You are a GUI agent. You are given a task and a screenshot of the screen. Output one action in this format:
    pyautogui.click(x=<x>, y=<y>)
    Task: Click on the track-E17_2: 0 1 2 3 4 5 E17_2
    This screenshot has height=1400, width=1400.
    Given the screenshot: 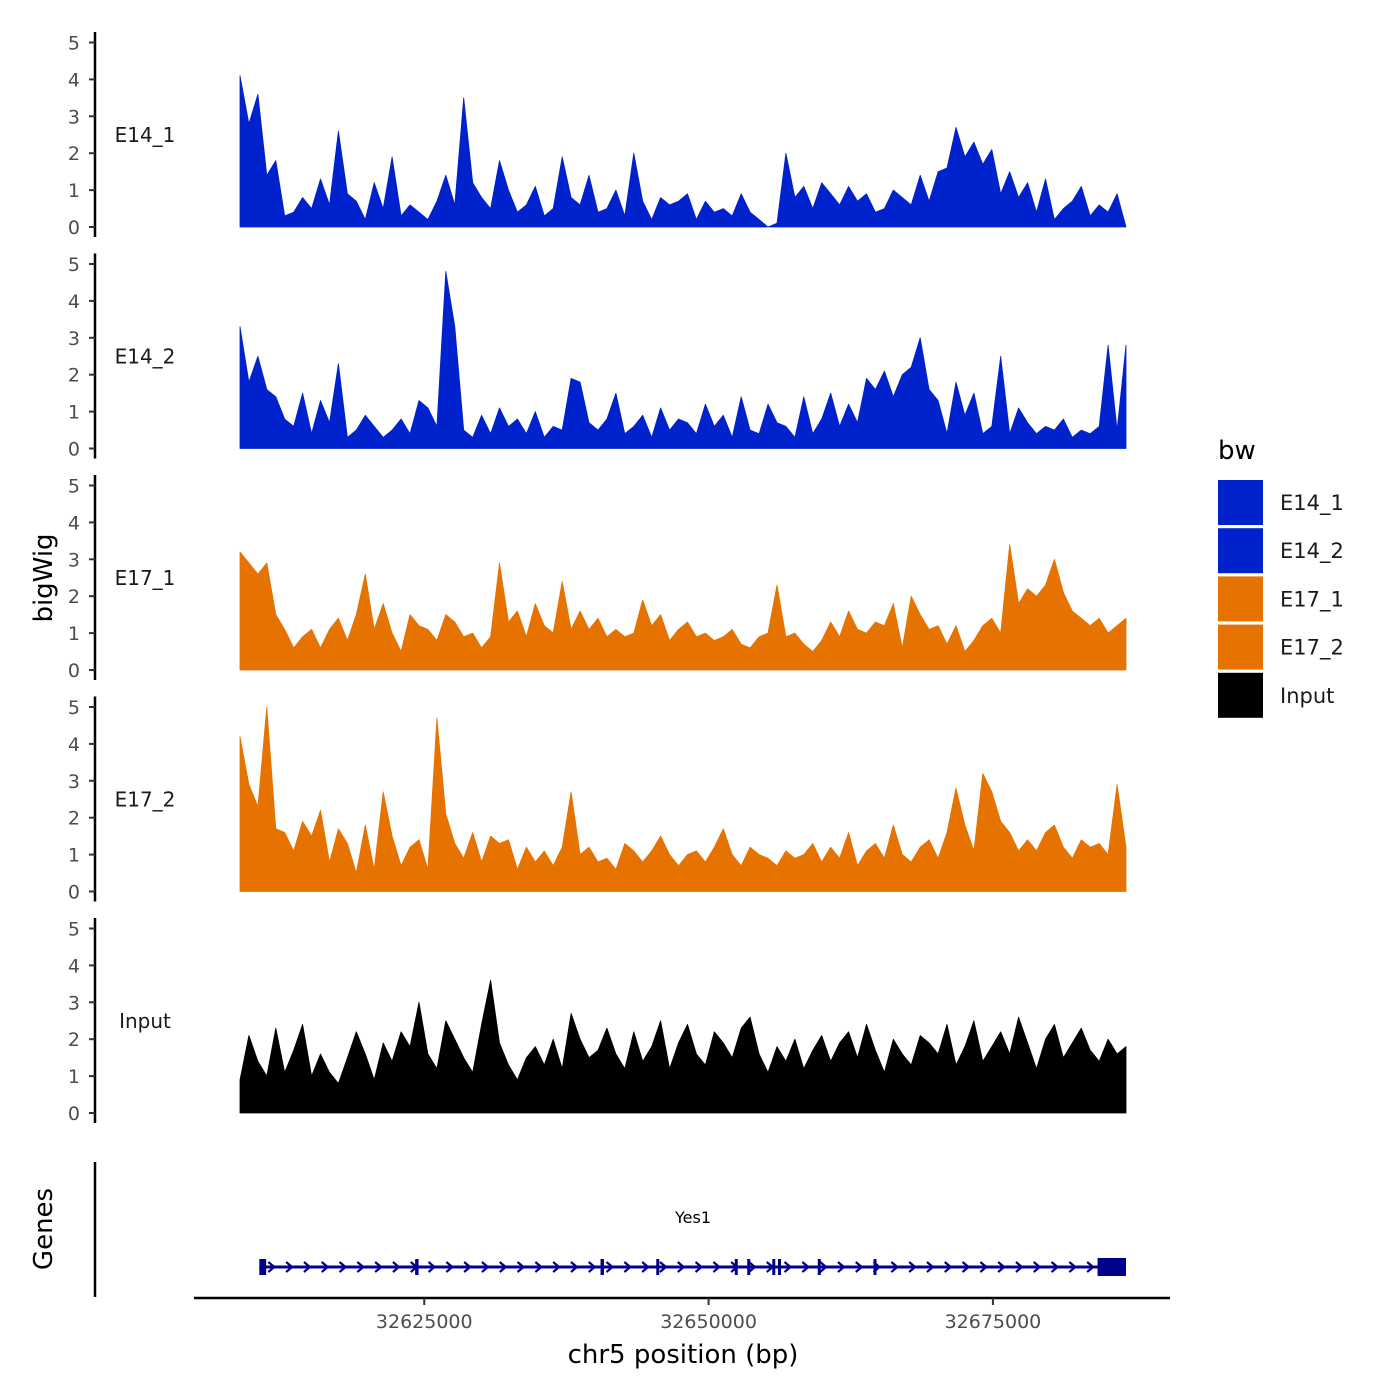 What is the action you would take?
    pyautogui.click(x=597, y=800)
    